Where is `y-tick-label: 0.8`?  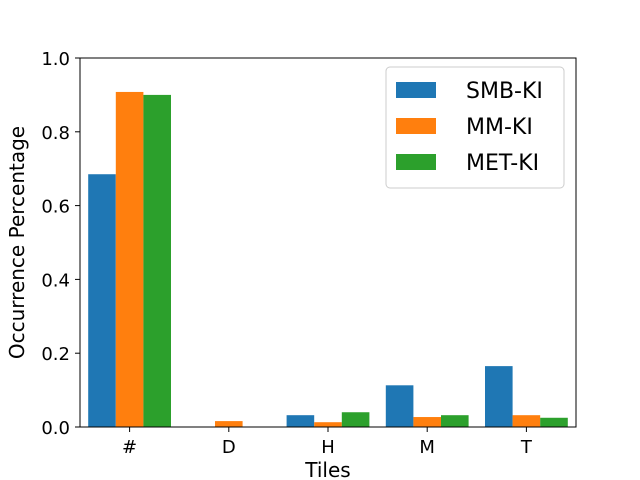
y-tick-label: 0.8 is located at coordinates (55, 133).